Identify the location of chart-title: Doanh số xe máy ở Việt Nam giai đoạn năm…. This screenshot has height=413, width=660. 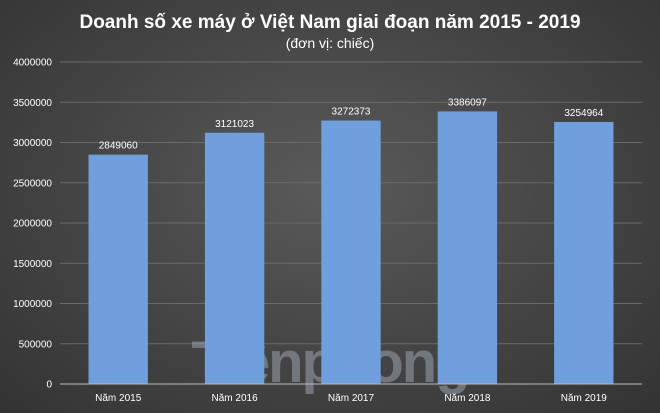
(329, 22).